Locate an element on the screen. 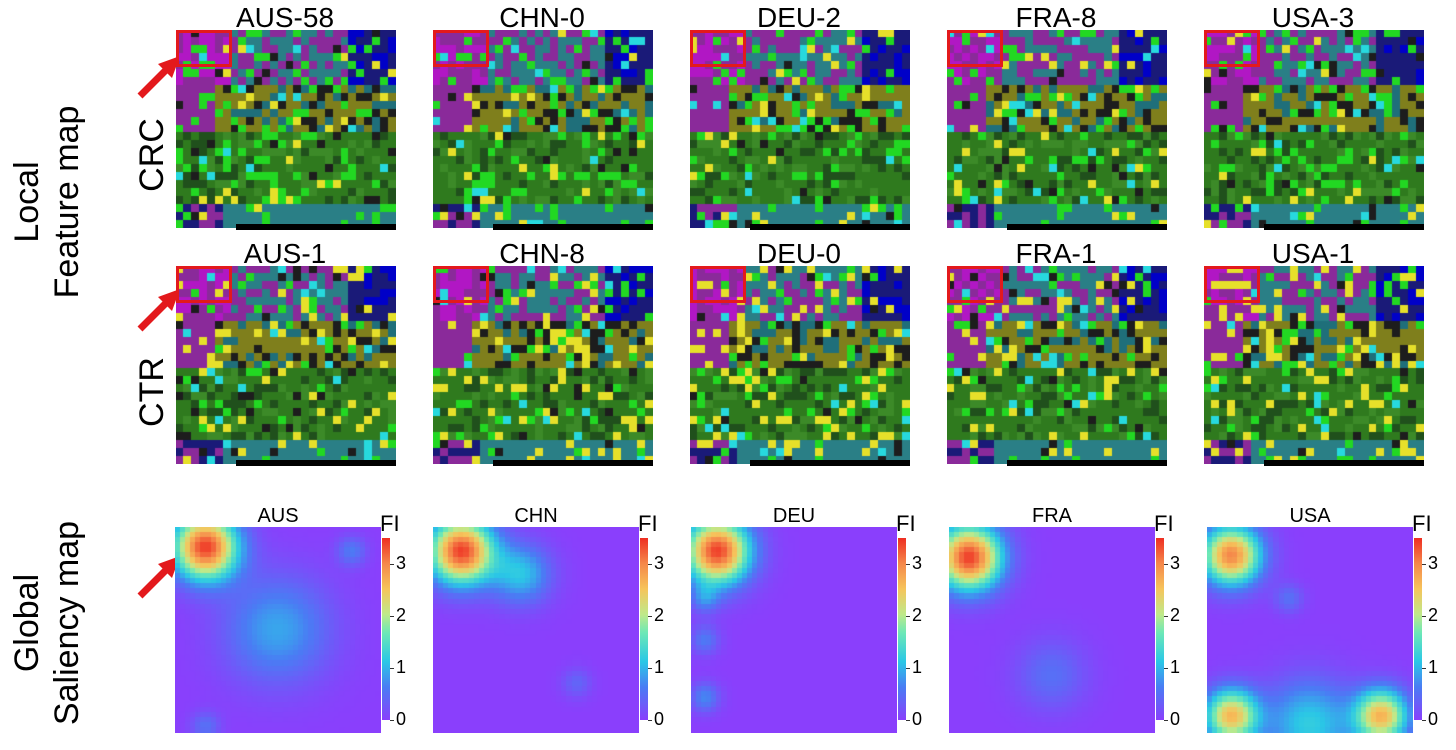 This screenshot has width=1456, height=750. ctr-title-deu: DEU-0 is located at coordinates (798, 253).